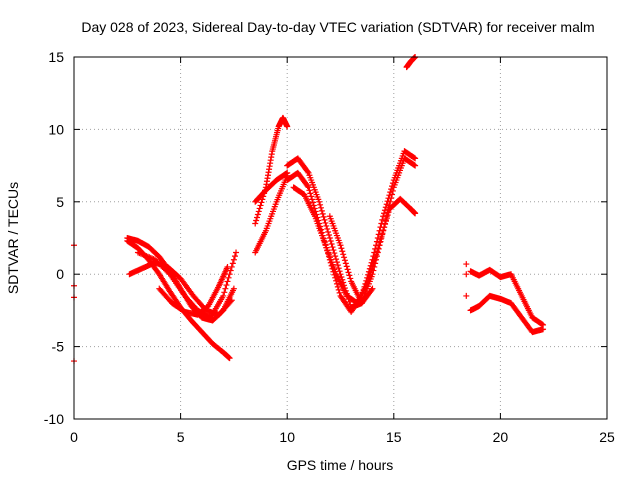 The height and width of the screenshot is (480, 640). What do you see at coordinates (501, 437) in the screenshot?
I see `x-tick-label: 20` at bounding box center [501, 437].